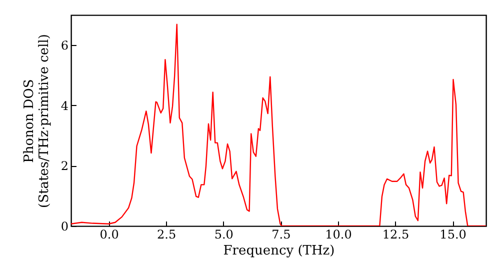 Image resolution: width=500 pixels, height=280 pixels. Describe the element at coordinates (166, 235) in the screenshot. I see `x-tick-label: 2.5` at that location.